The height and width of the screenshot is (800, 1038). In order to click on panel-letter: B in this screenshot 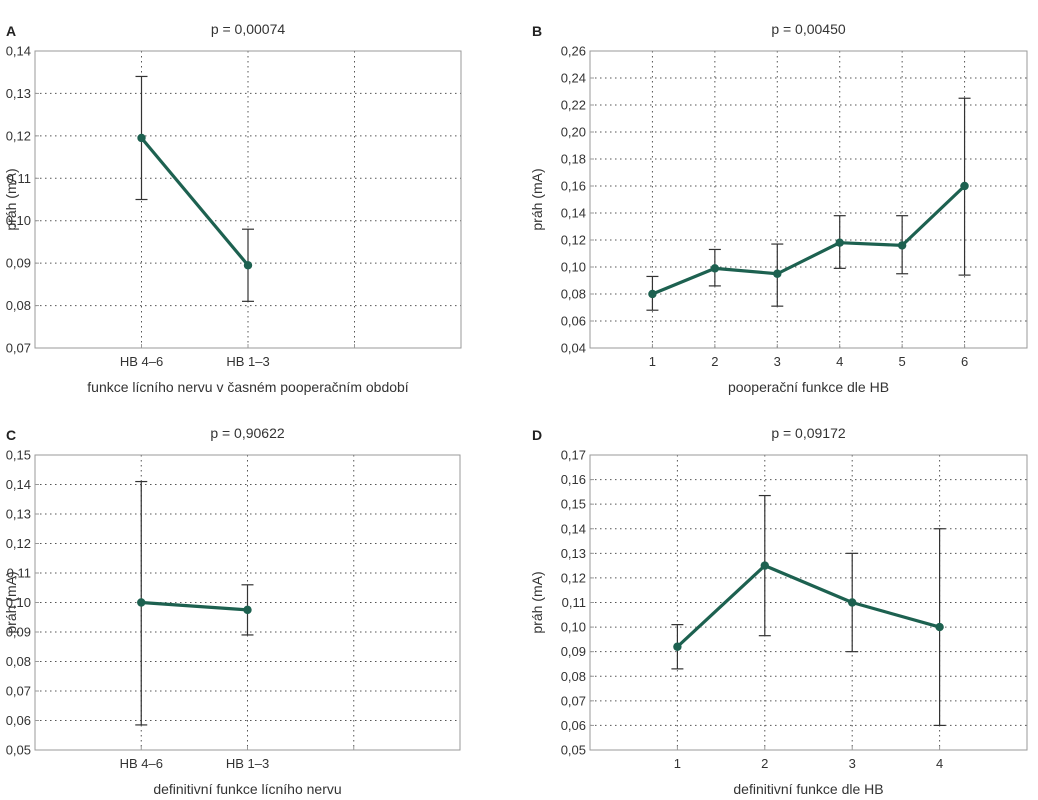, I will do `click(537, 31)`.